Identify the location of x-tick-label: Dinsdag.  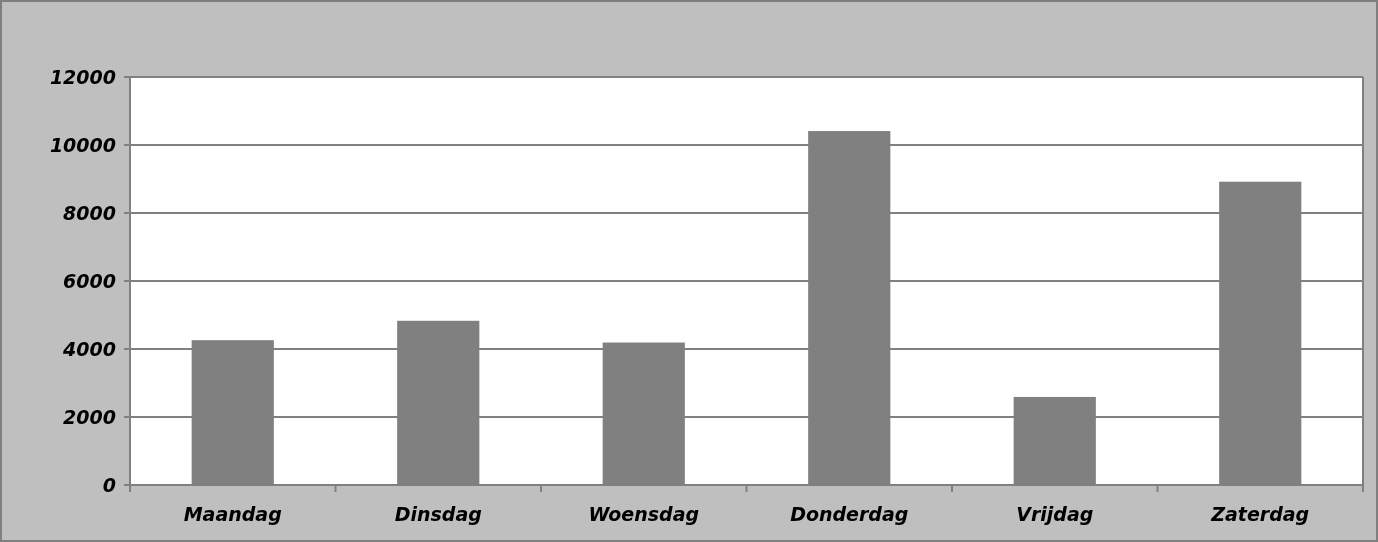
(438, 514).